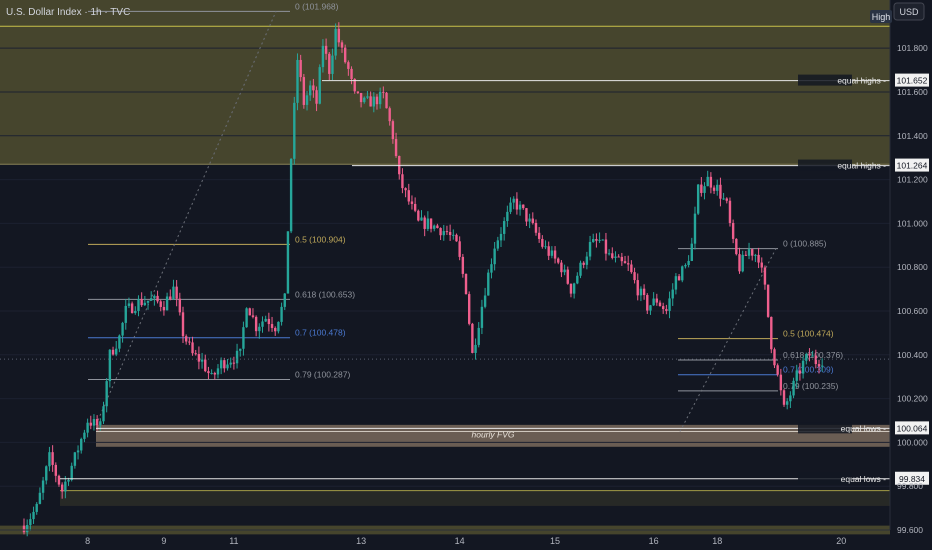 This screenshot has width=932, height=550. Describe the element at coordinates (317, 6) in the screenshot. I see `fib-left-level-label: 0 (101.968)` at that location.